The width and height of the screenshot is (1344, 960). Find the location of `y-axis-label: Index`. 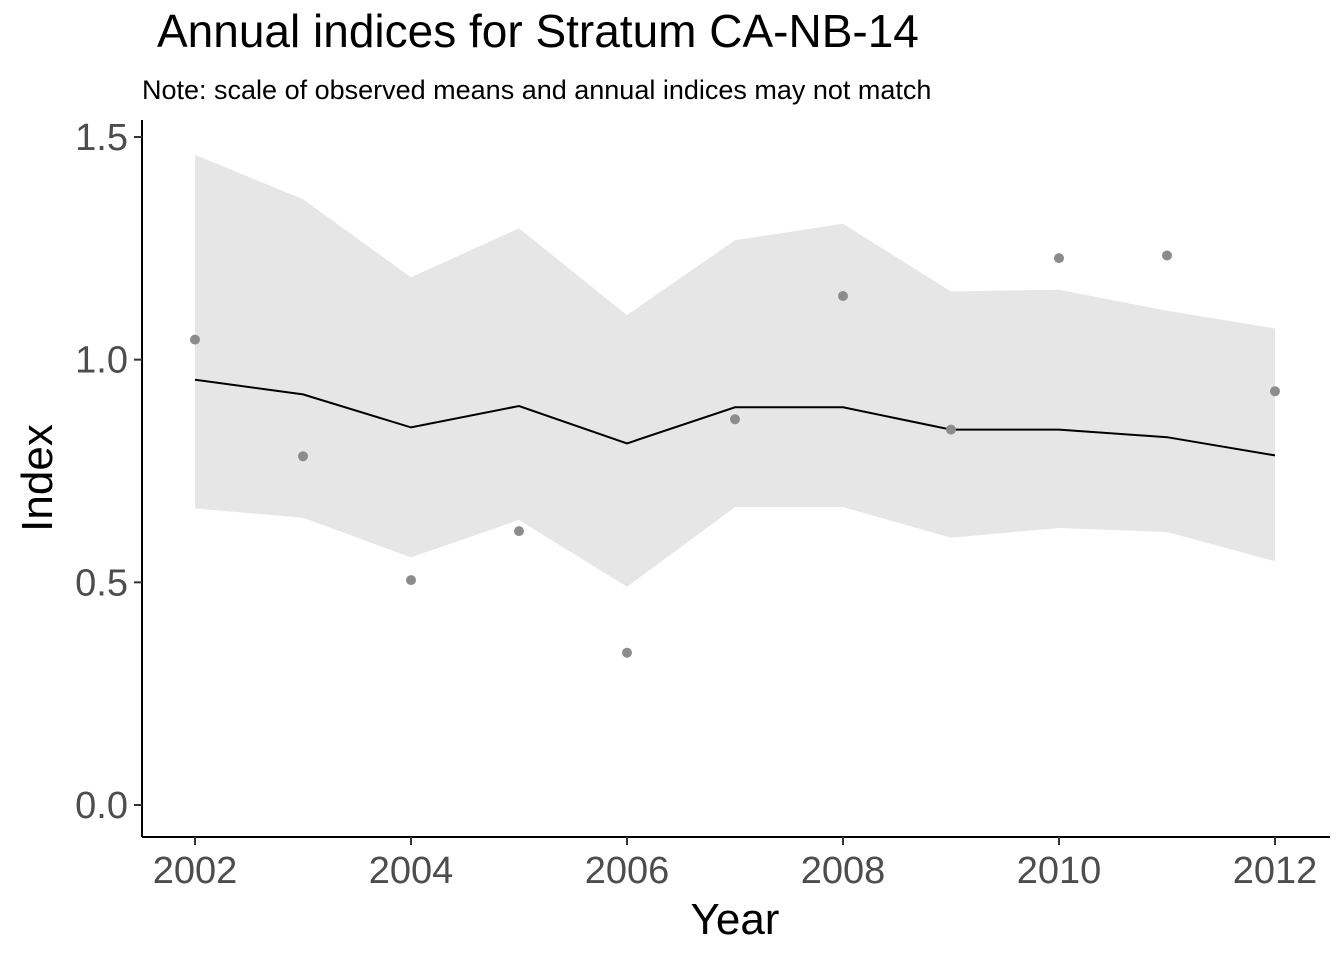

y-axis-label: Index is located at coordinates (37, 478).